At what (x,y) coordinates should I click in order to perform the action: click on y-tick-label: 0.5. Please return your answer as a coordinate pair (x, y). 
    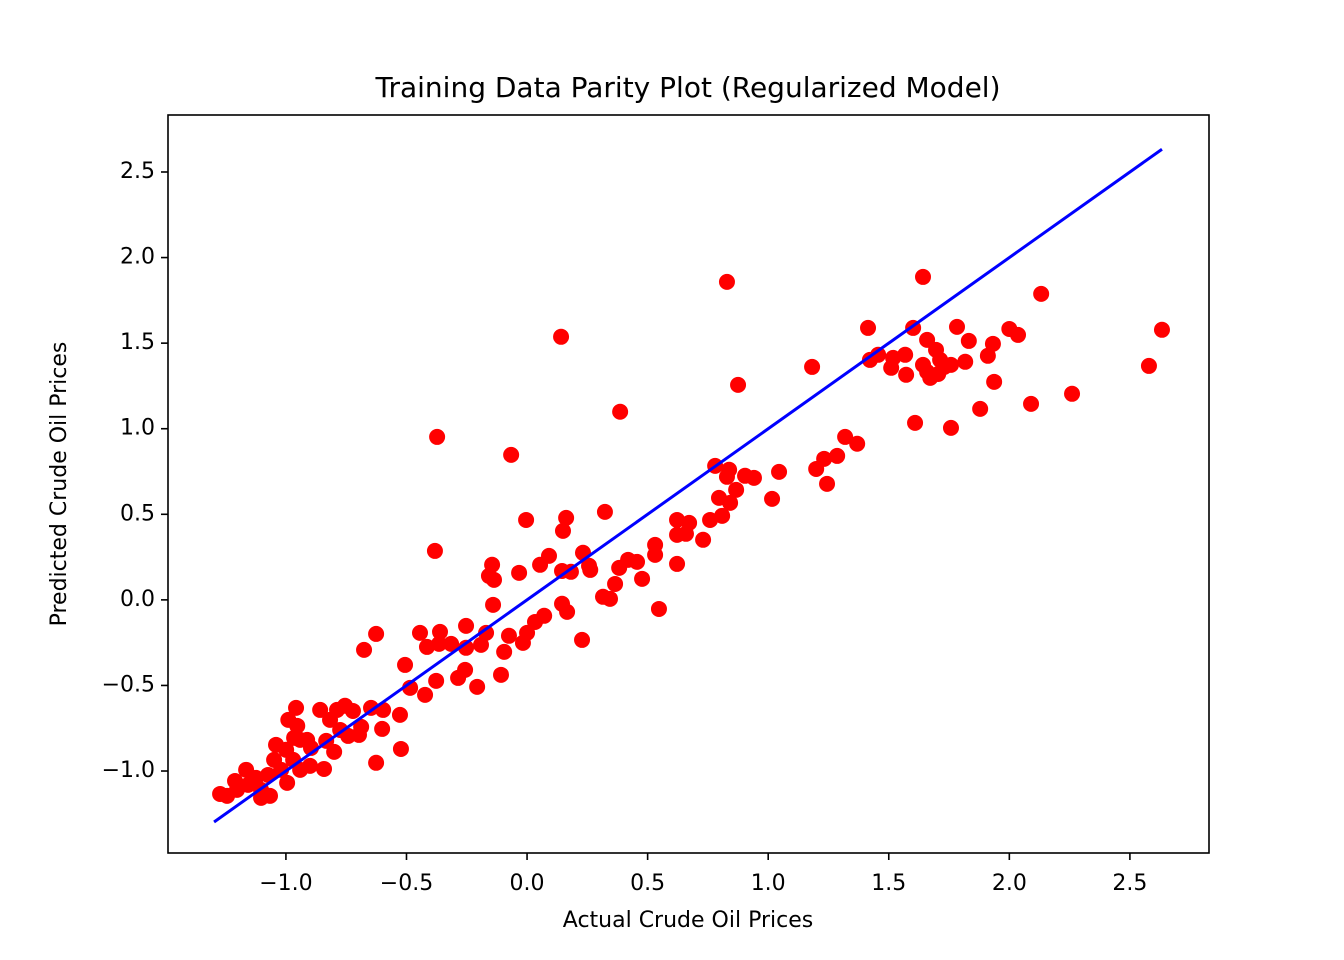
    Looking at the image, I should click on (137, 513).